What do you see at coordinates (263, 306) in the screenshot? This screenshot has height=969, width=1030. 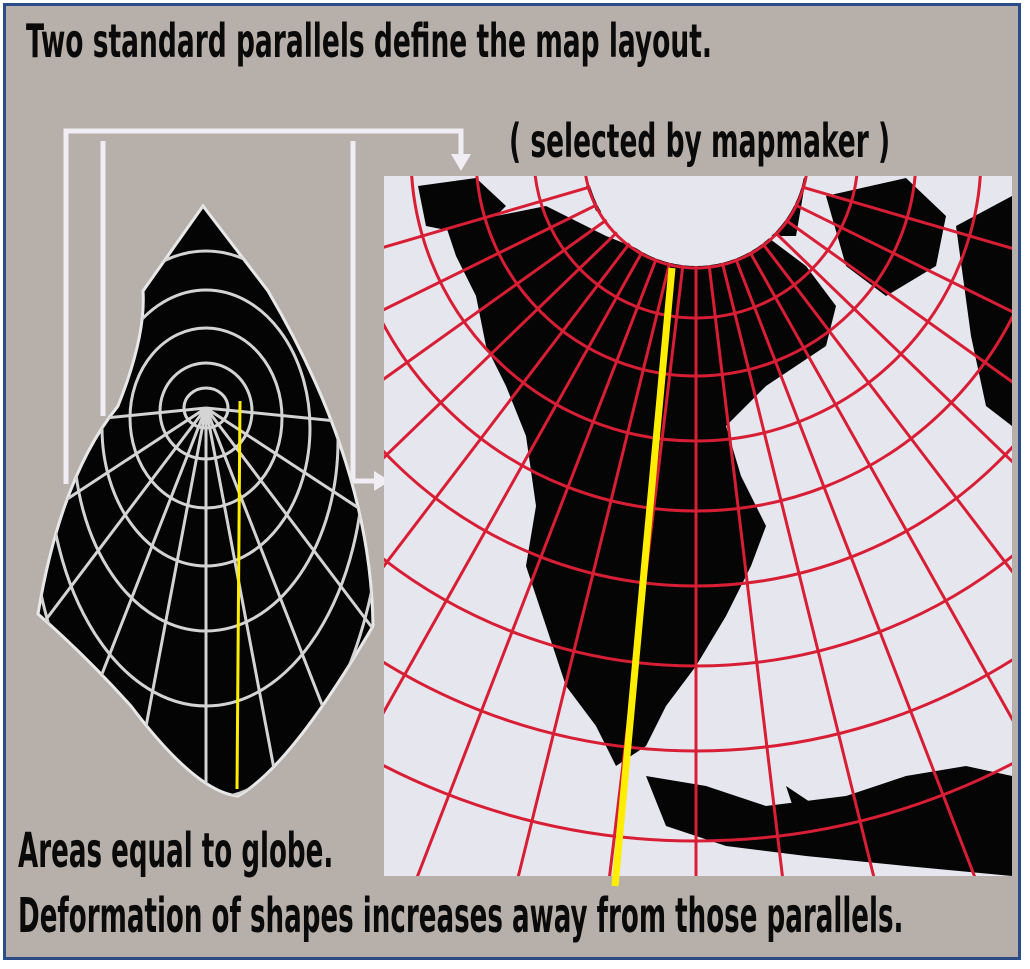 I see `connector-arrows` at bounding box center [263, 306].